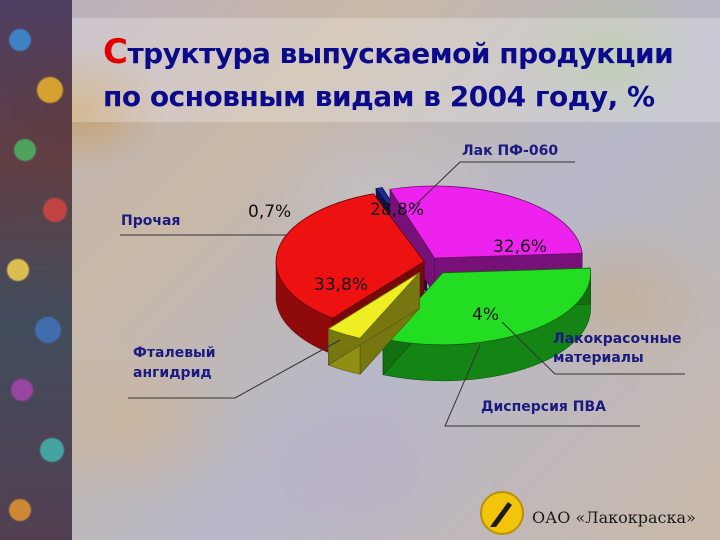  What do you see at coordinates (598, 358) in the screenshot?
I see `category-label-lkm-line-2: материалы` at bounding box center [598, 358].